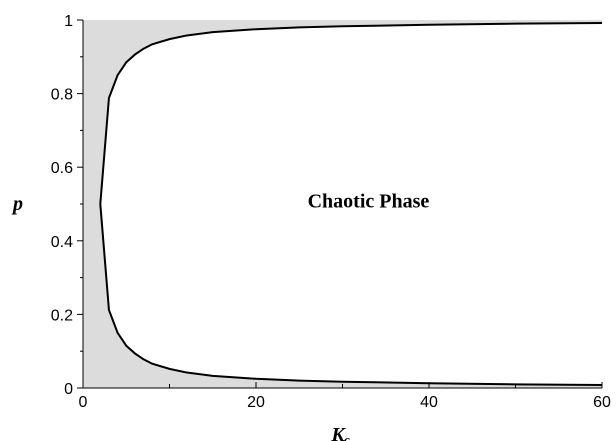 The width and height of the screenshot is (616, 441). What do you see at coordinates (62, 242) in the screenshot?
I see `y-tick-label: 0.4` at bounding box center [62, 242].